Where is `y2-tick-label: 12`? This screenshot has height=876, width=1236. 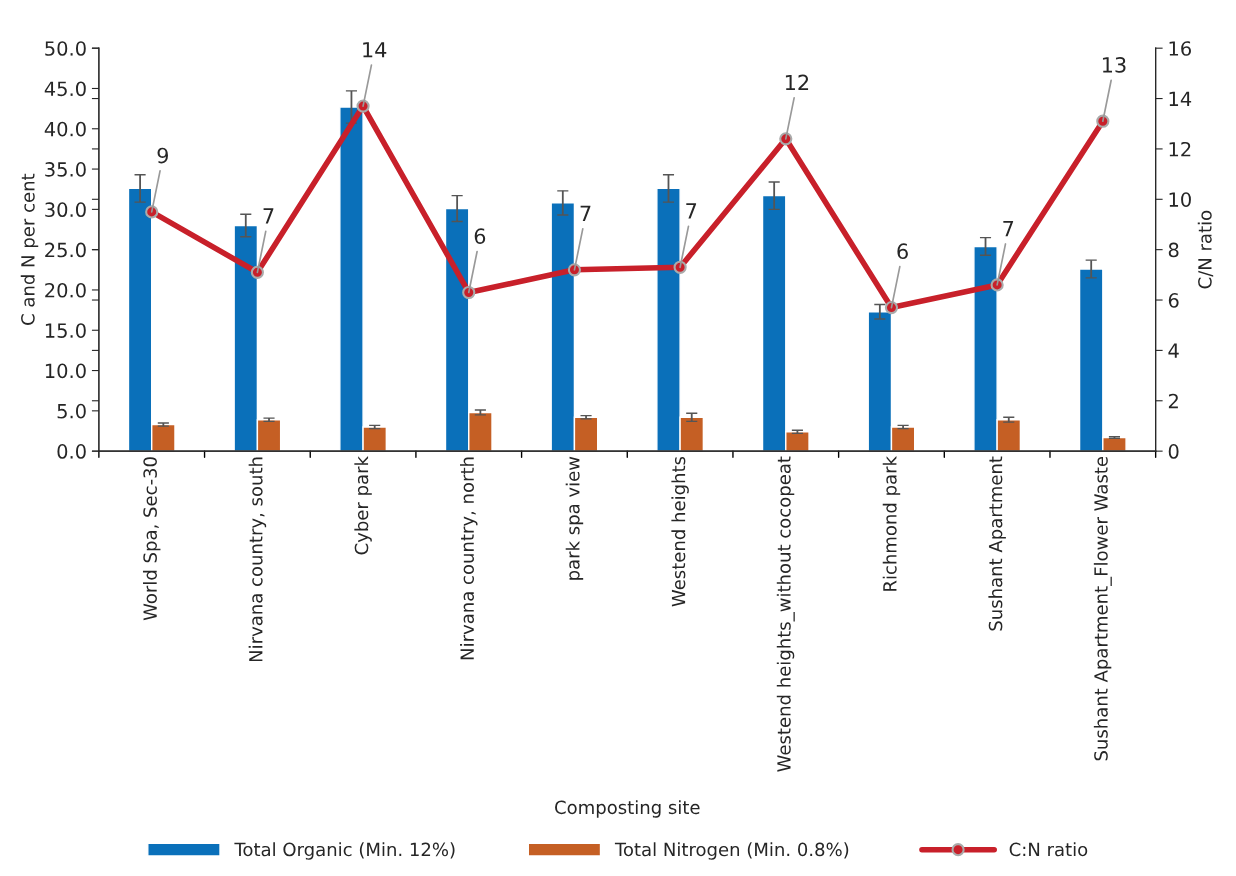 y2-tick-label: 12 is located at coordinates (1180, 149).